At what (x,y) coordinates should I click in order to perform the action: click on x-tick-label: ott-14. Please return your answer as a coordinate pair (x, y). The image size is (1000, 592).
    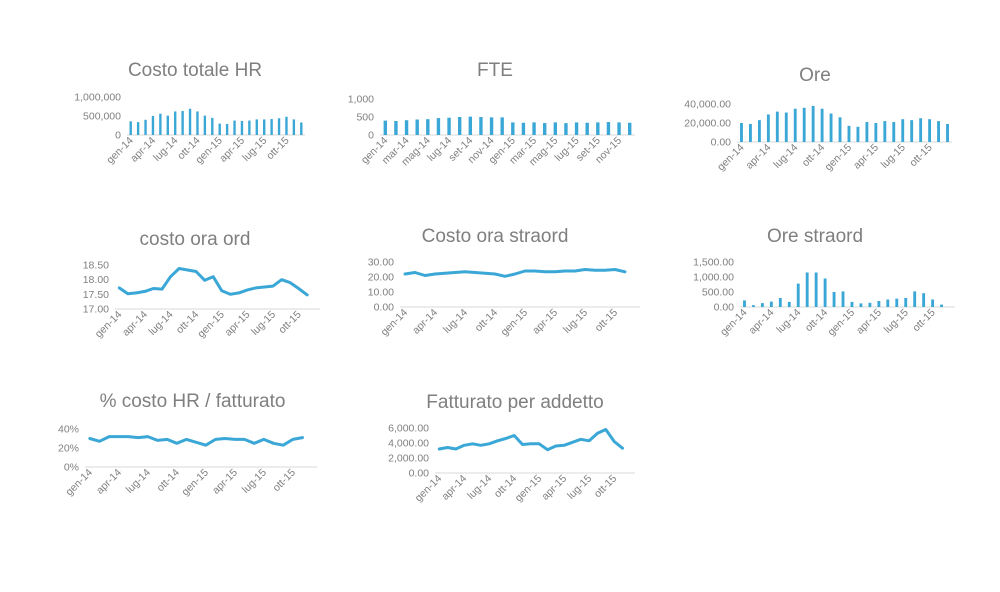
    Looking at the image, I should click on (487, 321).